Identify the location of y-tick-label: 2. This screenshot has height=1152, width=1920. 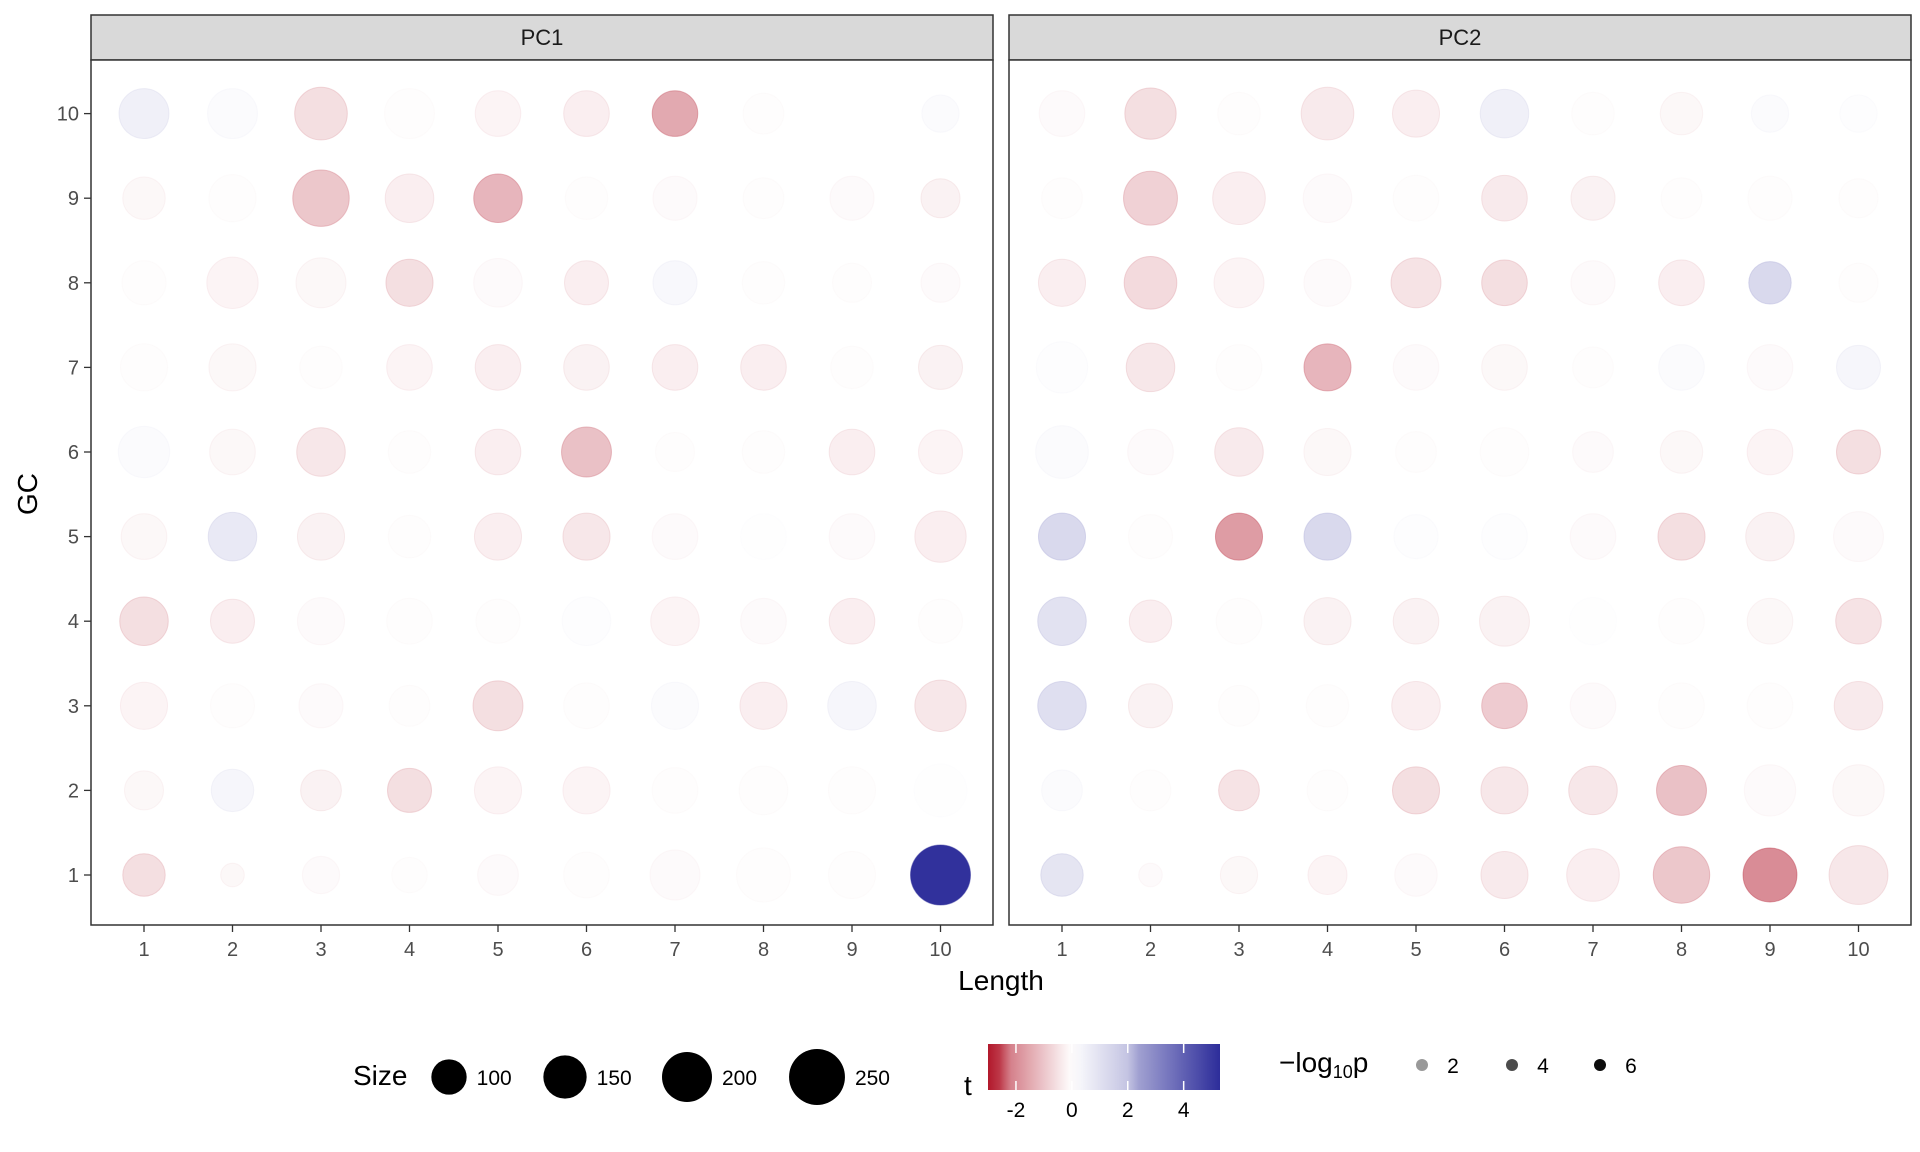
(73, 791).